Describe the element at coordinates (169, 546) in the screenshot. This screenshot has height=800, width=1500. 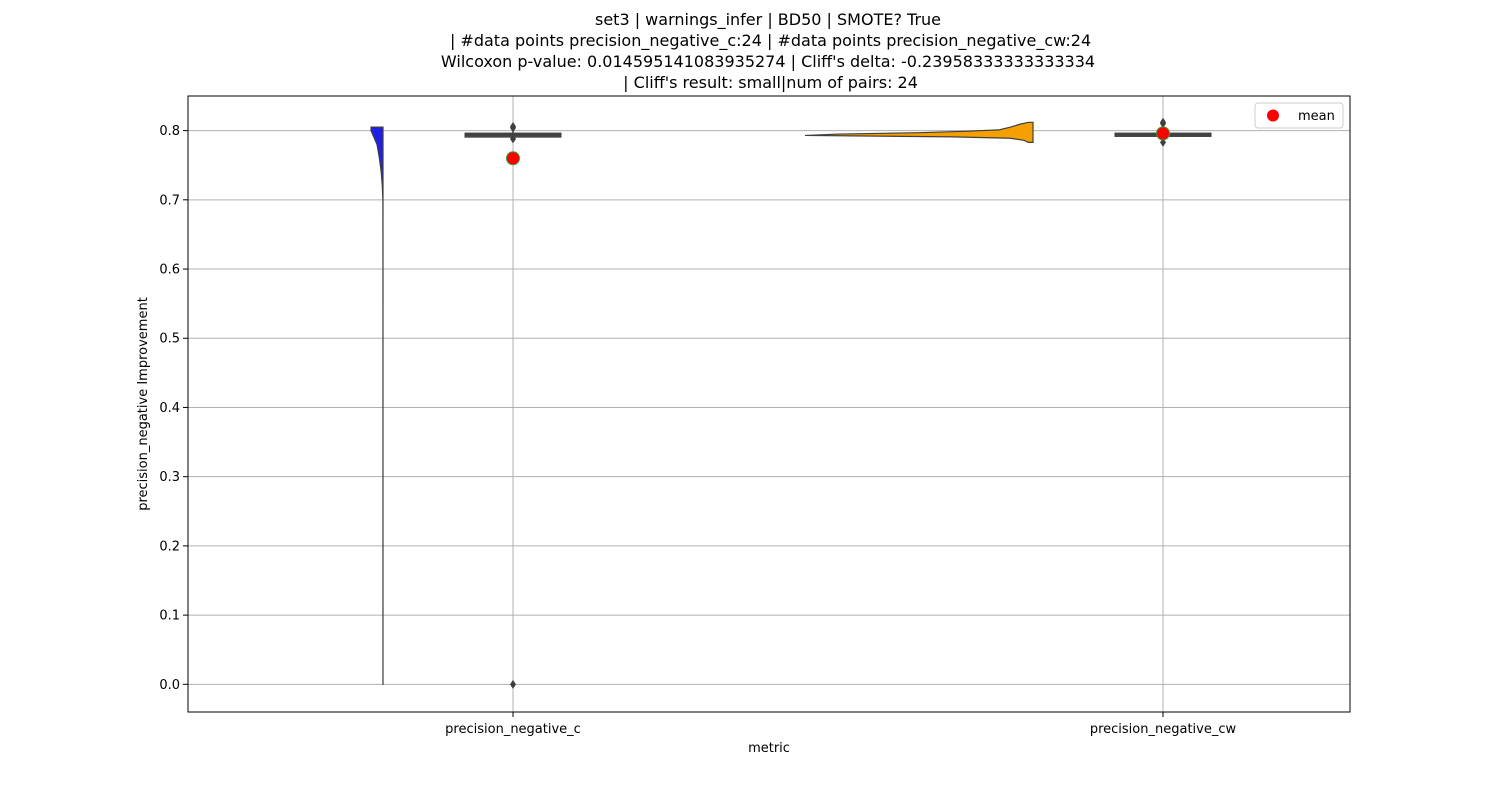
I see `y-tick-label: 0.2` at that location.